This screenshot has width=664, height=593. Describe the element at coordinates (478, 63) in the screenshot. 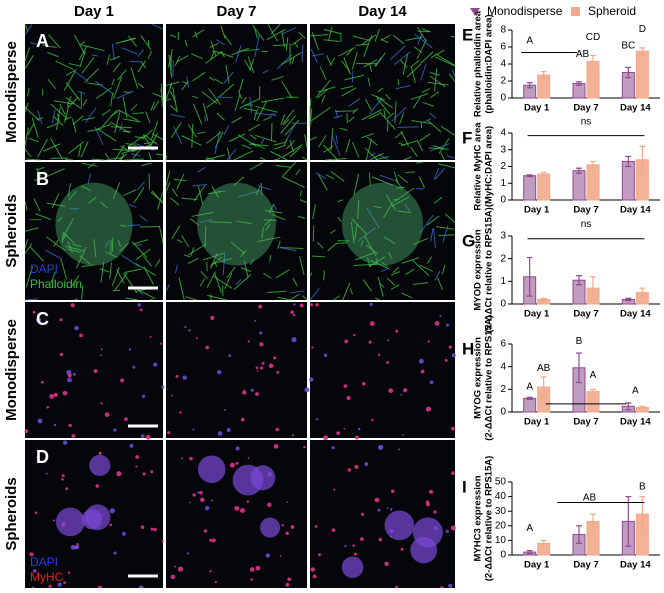

I see `y-axis-label: Relative phalloidin area` at that location.